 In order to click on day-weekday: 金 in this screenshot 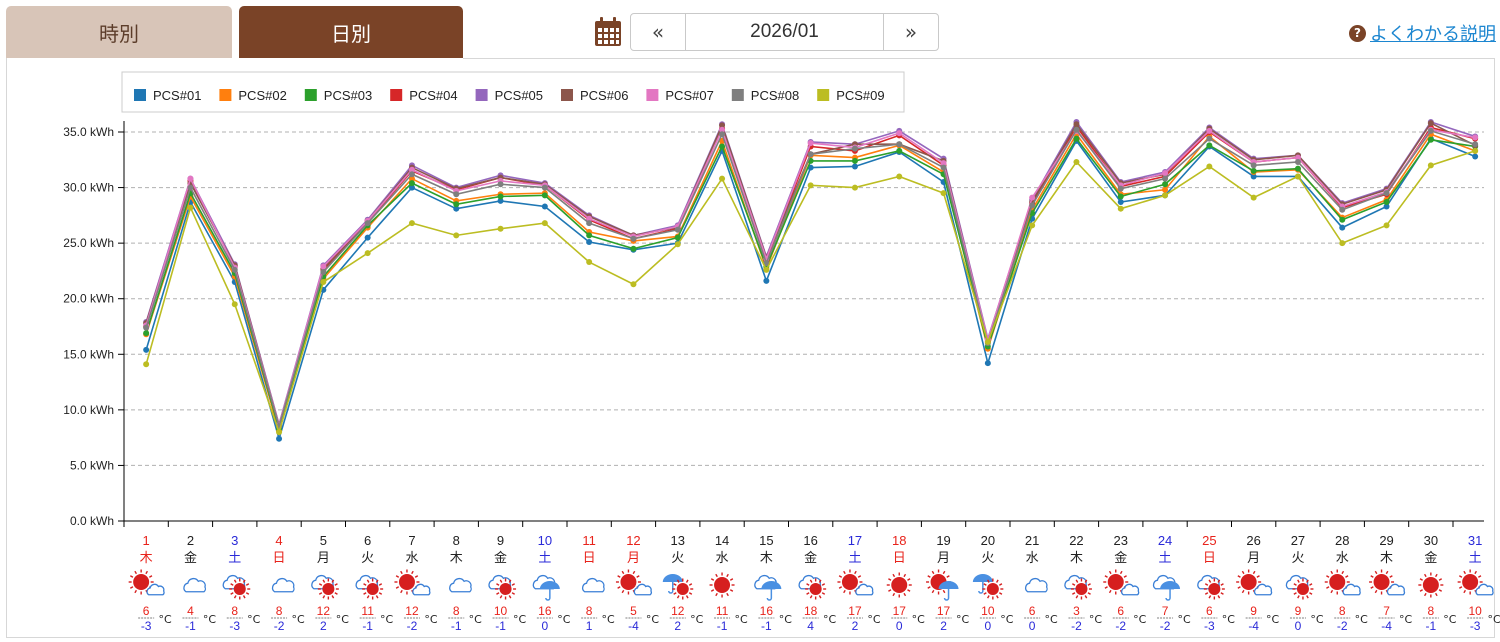, I will do `click(810, 558)`.